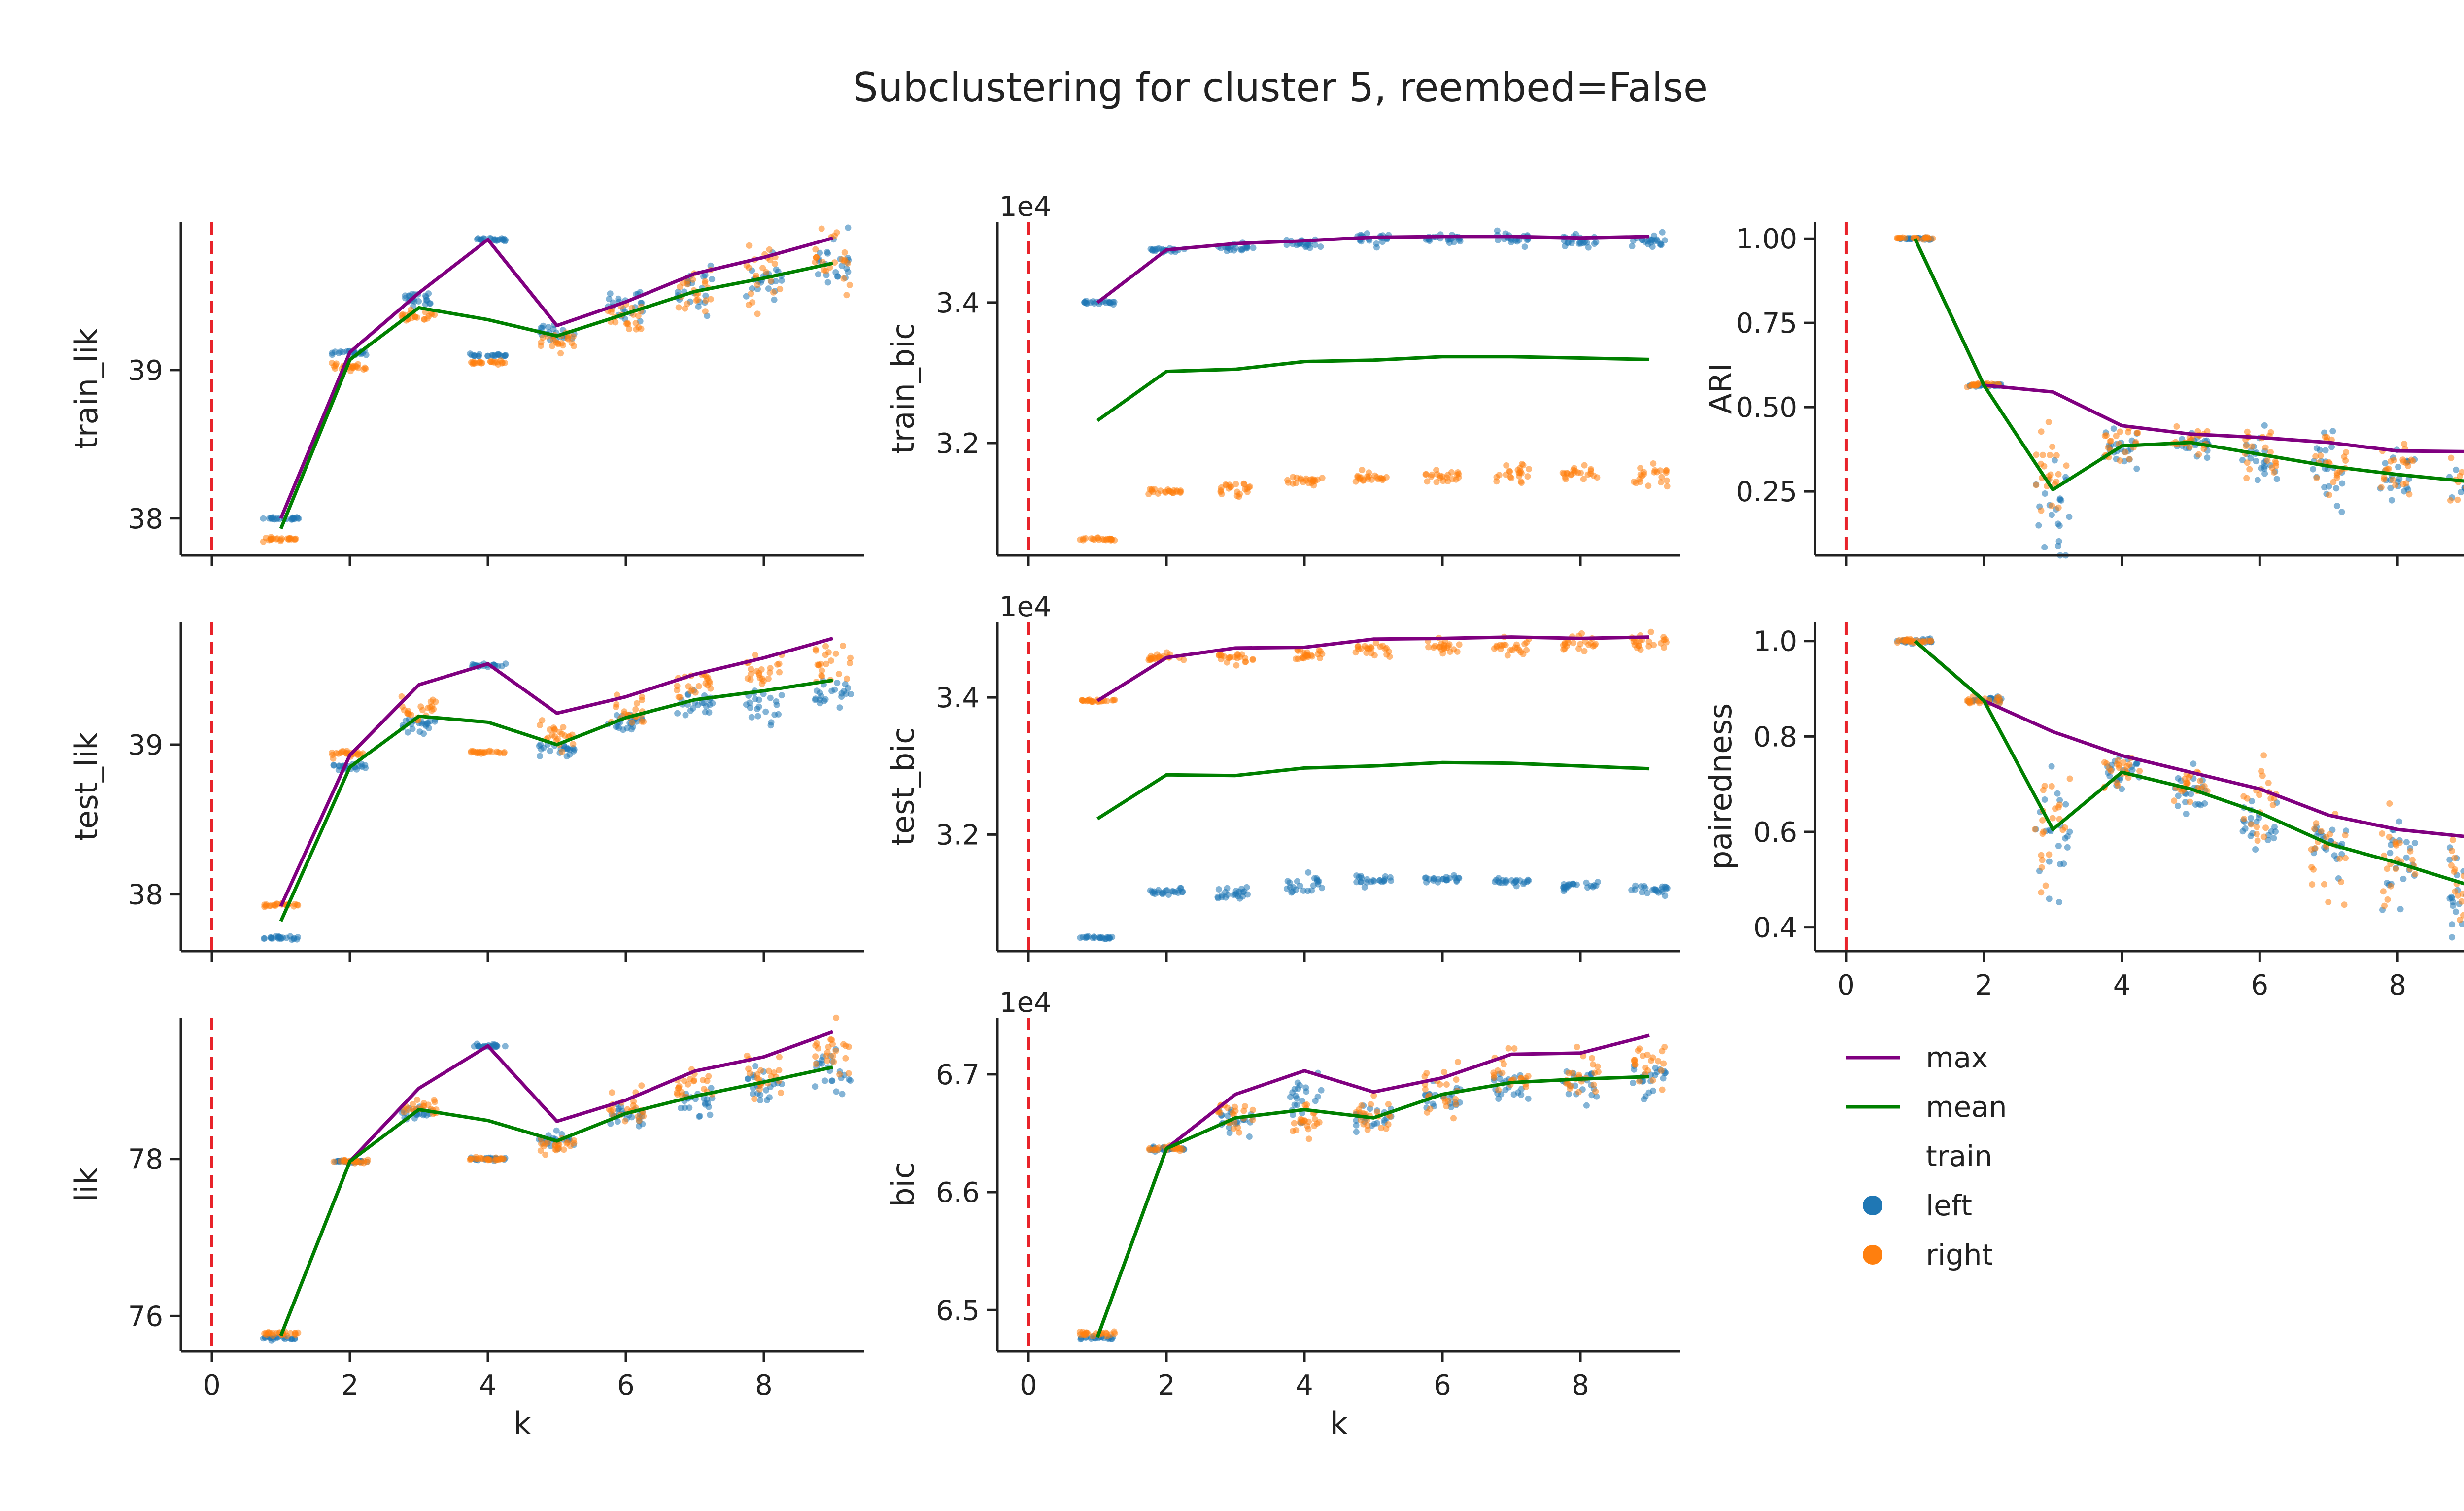 This screenshot has height=1511, width=2464. Describe the element at coordinates (2260, 985) in the screenshot. I see `paired-x-tick-label: 6` at that location.